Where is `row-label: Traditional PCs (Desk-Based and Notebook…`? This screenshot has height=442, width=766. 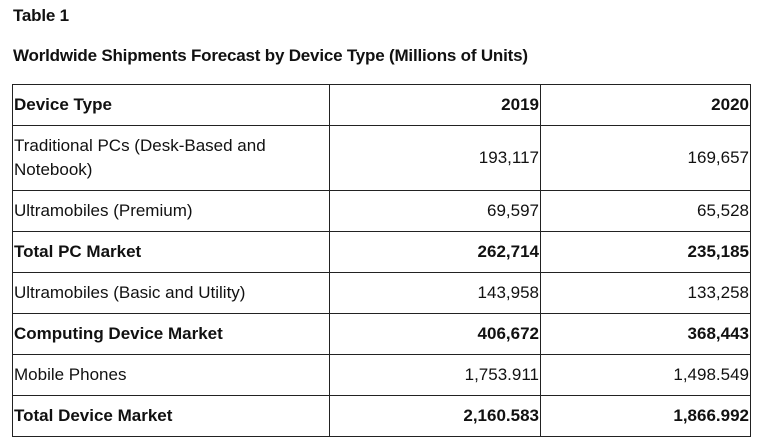 row-label: Traditional PCs (Desk-Based and Notebook… is located at coordinates (171, 158).